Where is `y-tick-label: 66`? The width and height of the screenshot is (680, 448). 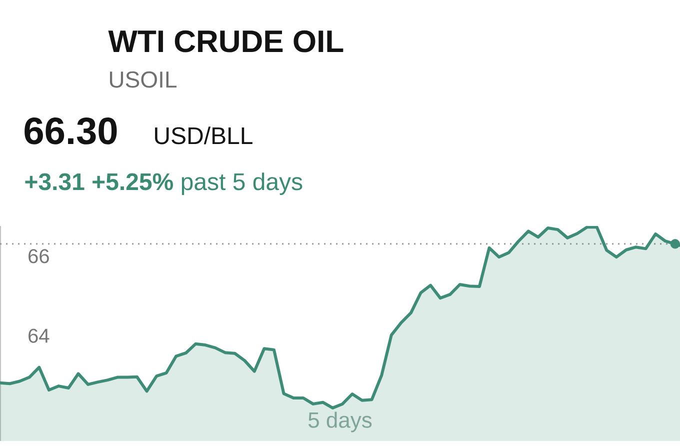 y-tick-label: 66 is located at coordinates (38, 256).